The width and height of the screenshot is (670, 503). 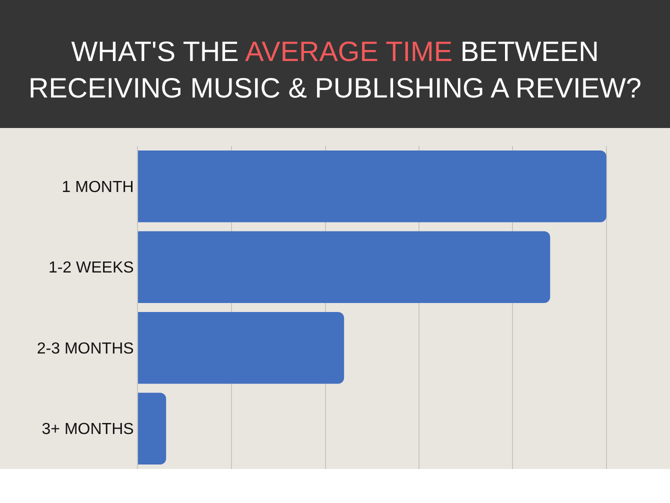 What do you see at coordinates (98, 187) in the screenshot?
I see `y-tick-label: 1 MONTH` at bounding box center [98, 187].